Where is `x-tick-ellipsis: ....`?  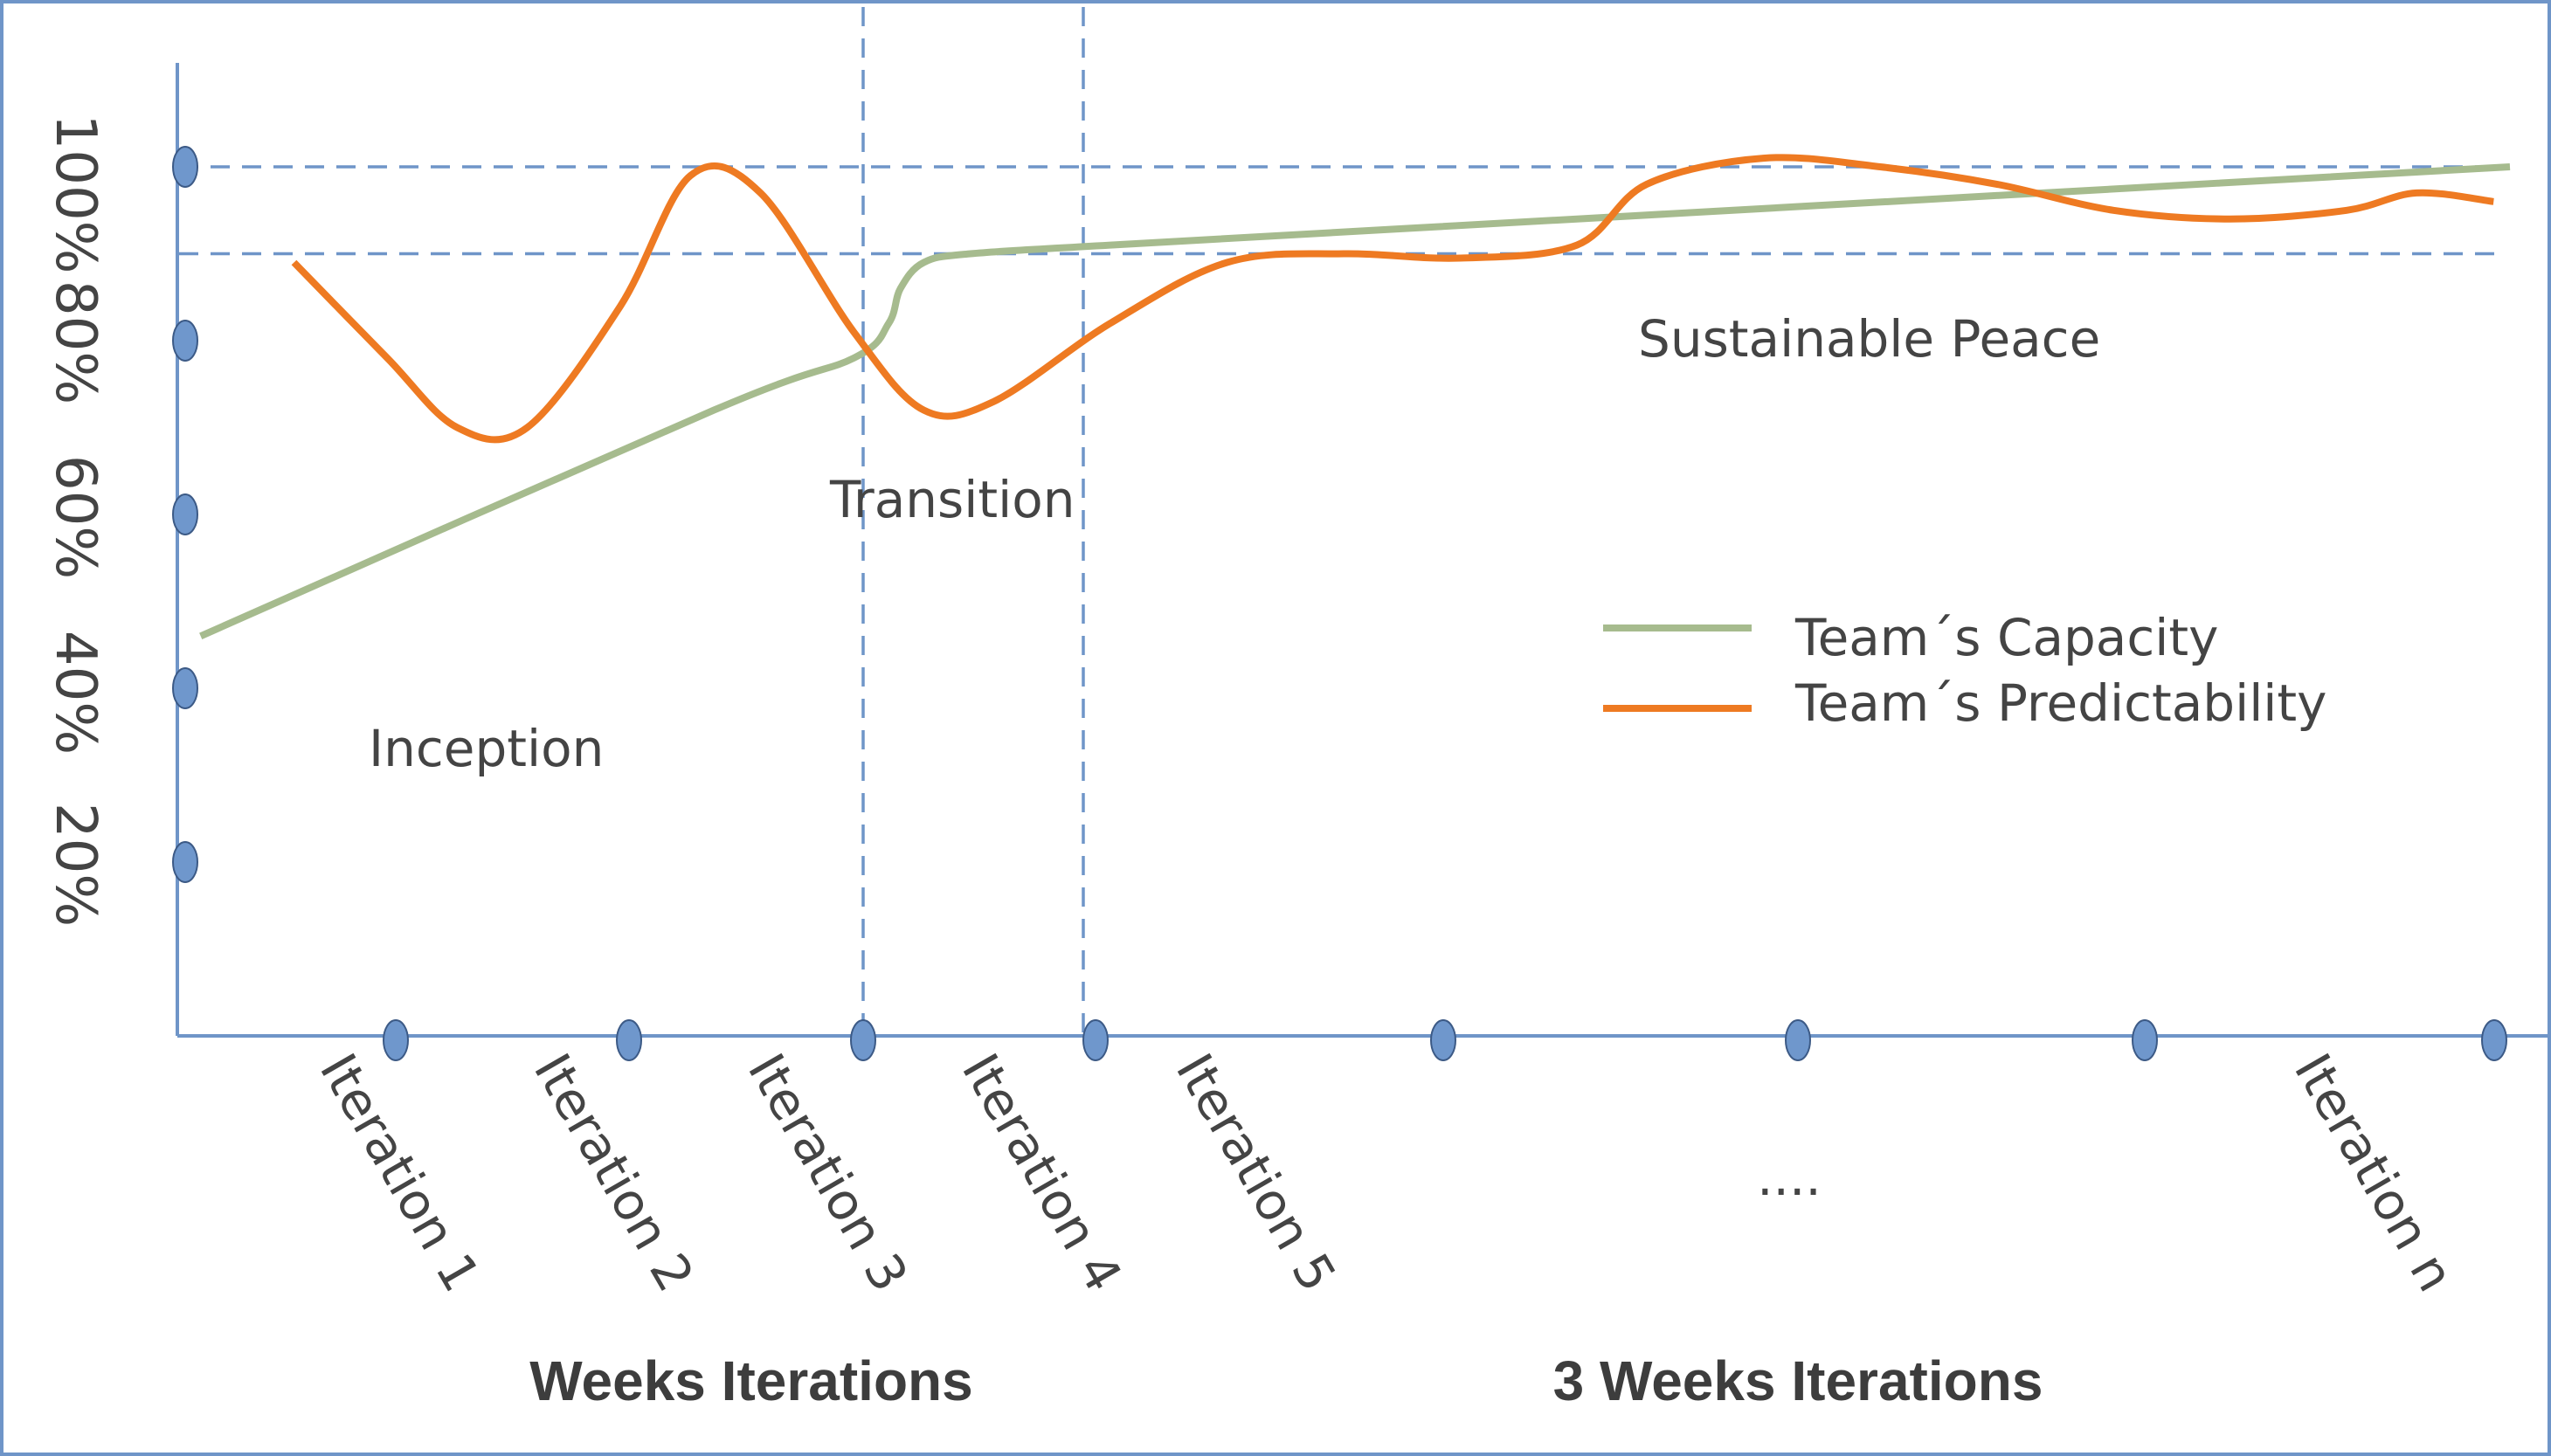 x-tick-ellipsis: .... is located at coordinates (1789, 1177).